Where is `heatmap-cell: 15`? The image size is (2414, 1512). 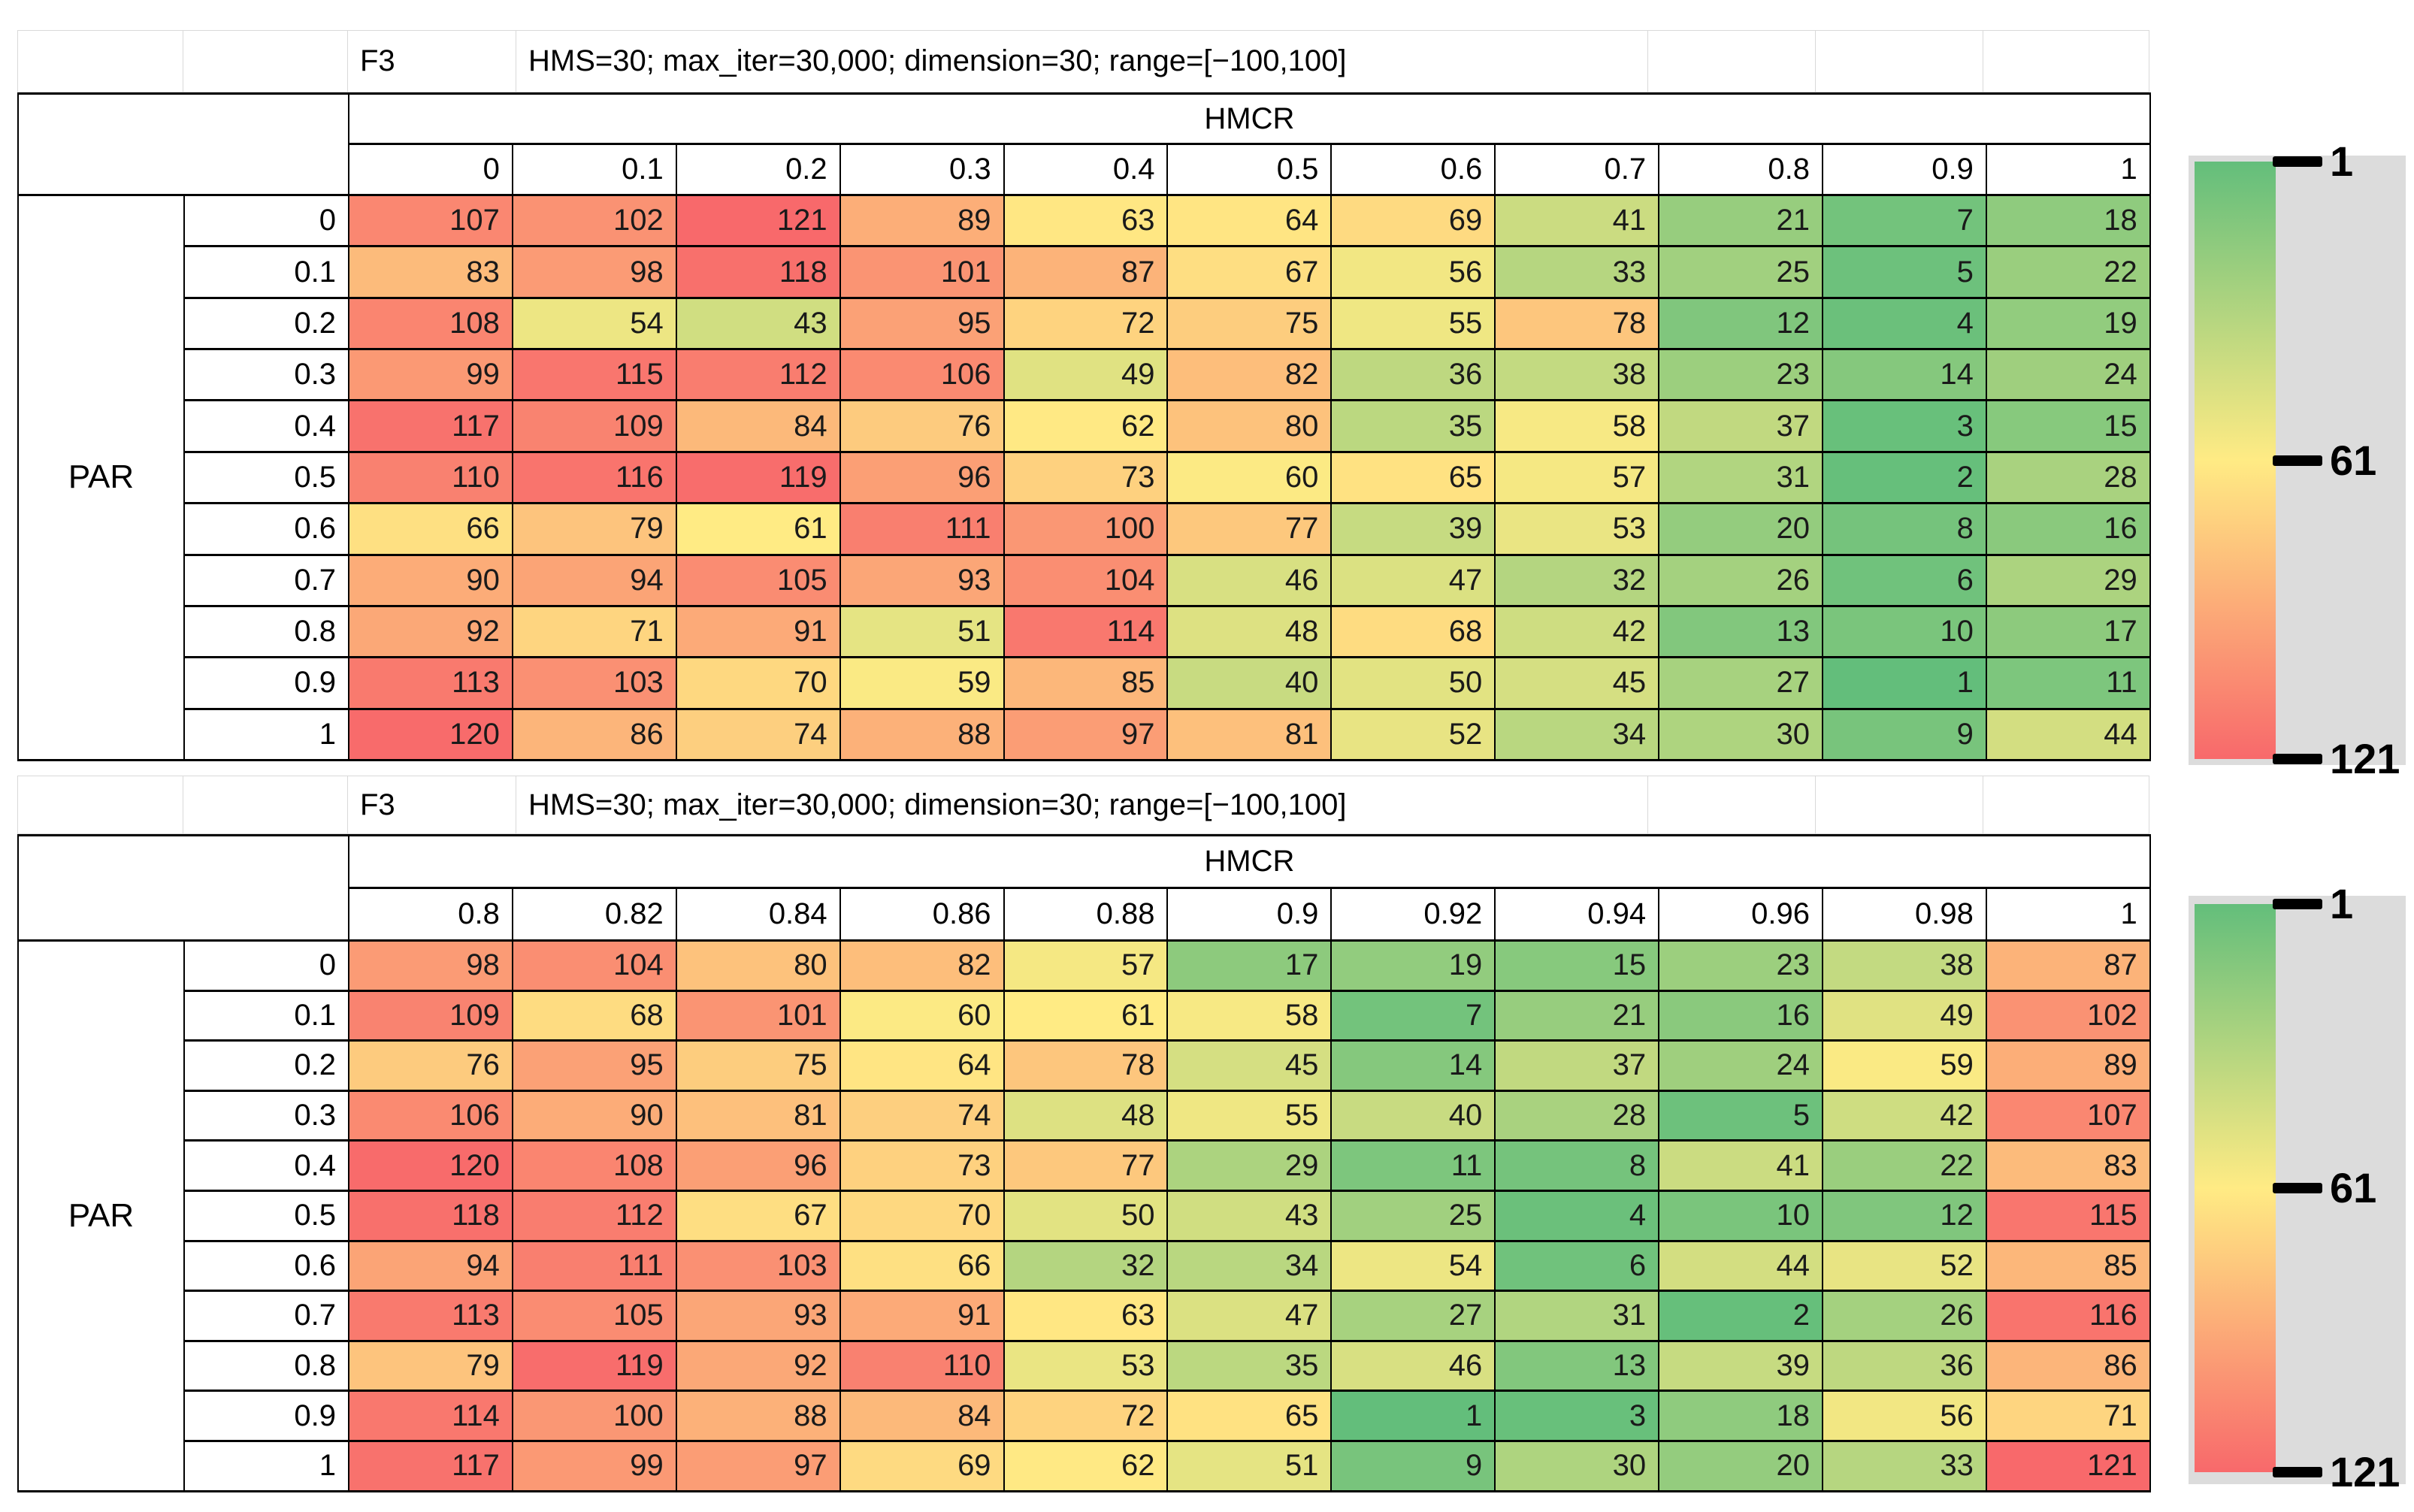 heatmap-cell: 15 is located at coordinates (2068, 426).